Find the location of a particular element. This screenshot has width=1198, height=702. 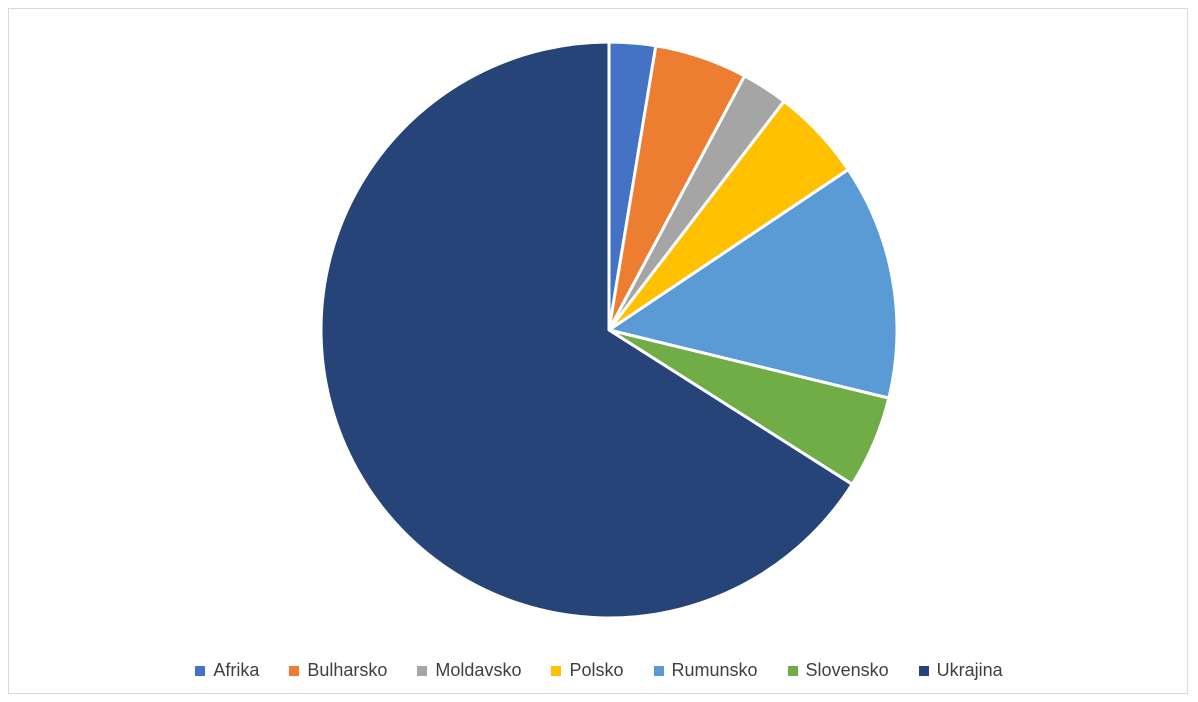

legend-item-afrika: Afrika is located at coordinates (227, 670).